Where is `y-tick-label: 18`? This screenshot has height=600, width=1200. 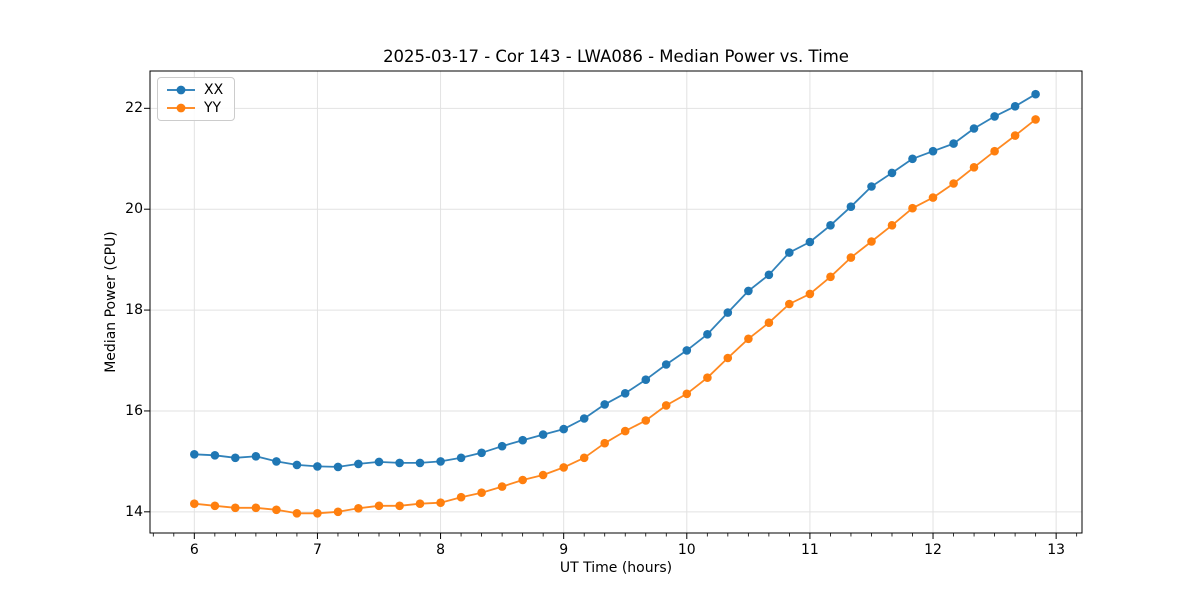 y-tick-label: 18 is located at coordinates (134, 310).